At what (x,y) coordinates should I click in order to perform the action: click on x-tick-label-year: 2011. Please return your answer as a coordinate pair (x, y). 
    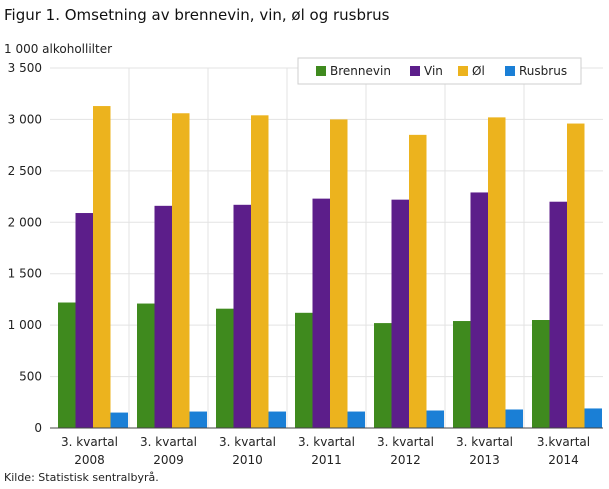
    Looking at the image, I should click on (326, 460).